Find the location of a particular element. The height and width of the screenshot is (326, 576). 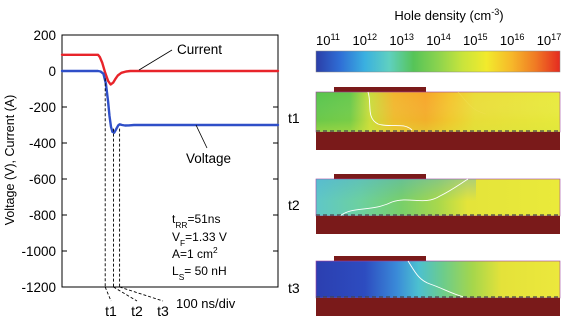

substrate-t3 is located at coordinates (438, 307).